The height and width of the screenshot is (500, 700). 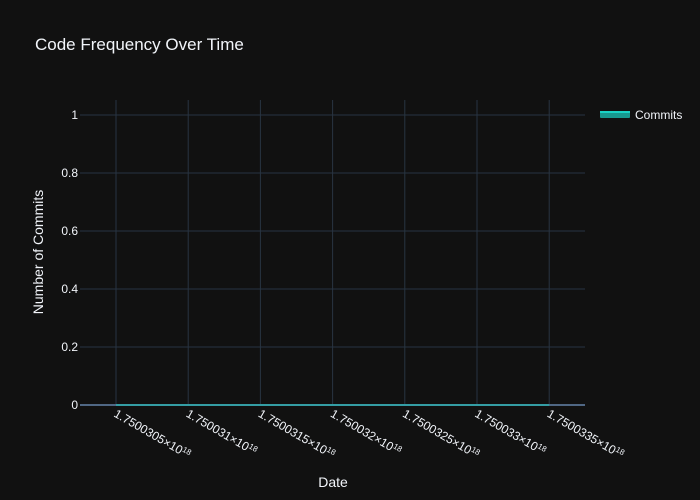 I want to click on legend-label-commits: Commits, so click(x=658, y=115).